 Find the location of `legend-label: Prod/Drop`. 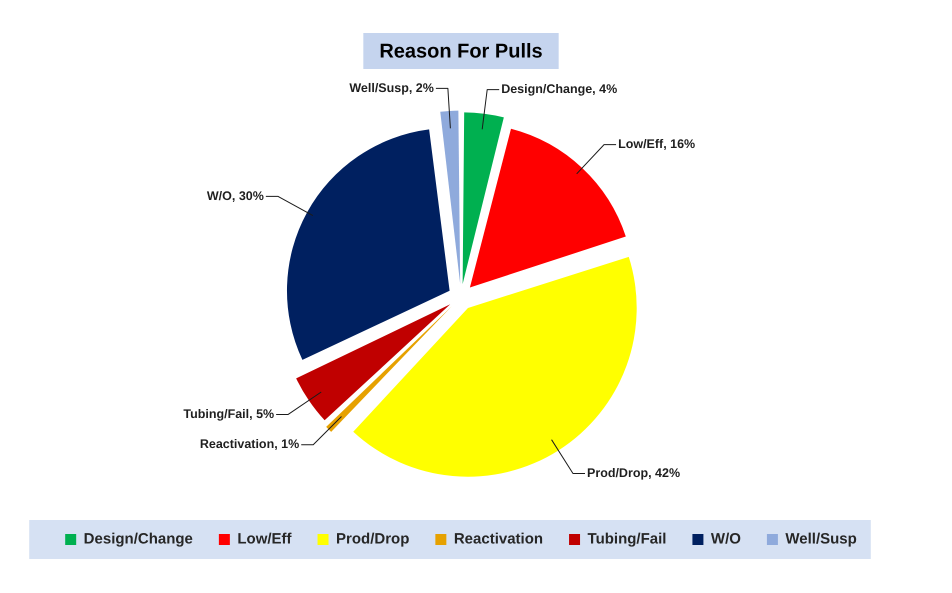

legend-label: Prod/Drop is located at coordinates (373, 539).